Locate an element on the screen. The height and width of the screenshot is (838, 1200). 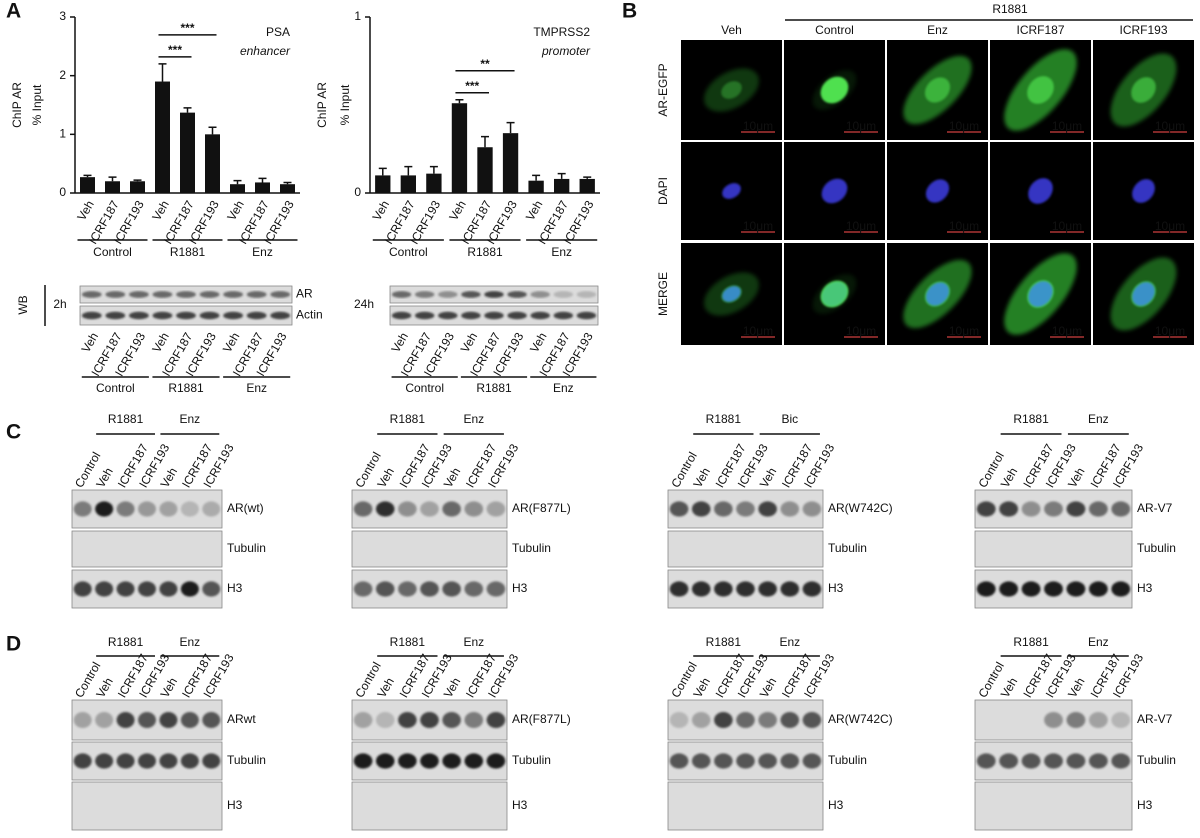
y-tick-label: 1 is located at coordinates (357, 16).